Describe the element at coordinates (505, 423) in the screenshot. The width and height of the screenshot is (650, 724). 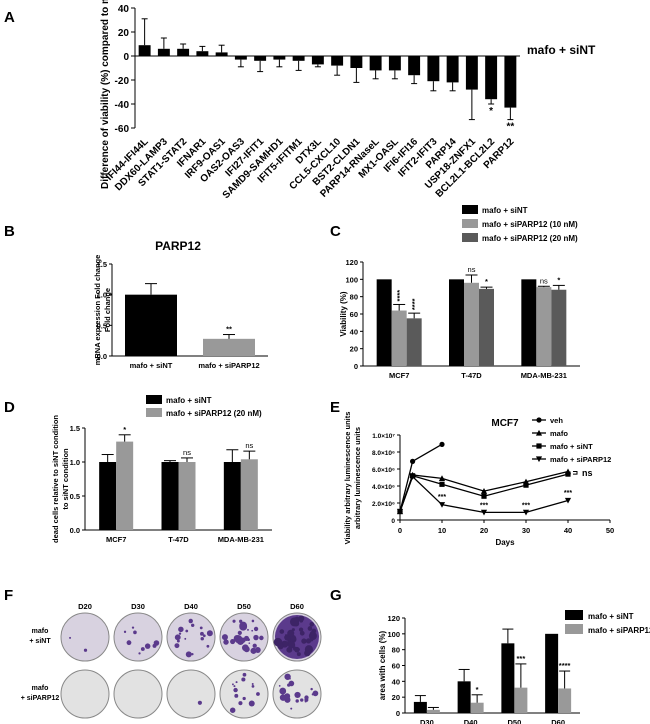
I see `chart-title: MCF7` at that location.